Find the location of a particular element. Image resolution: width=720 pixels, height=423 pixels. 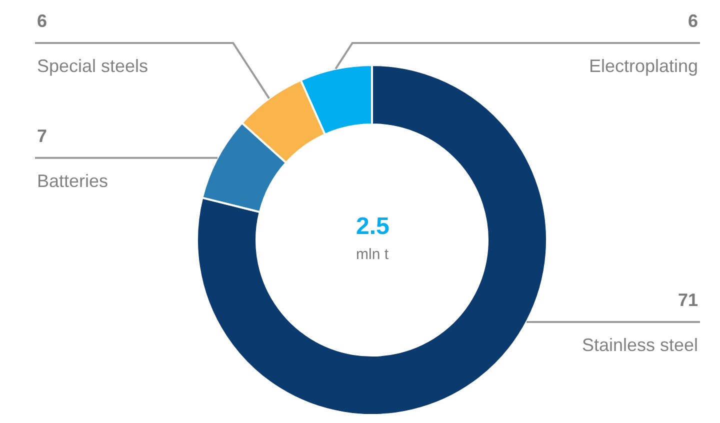

slice-label: Batteries is located at coordinates (72, 181).